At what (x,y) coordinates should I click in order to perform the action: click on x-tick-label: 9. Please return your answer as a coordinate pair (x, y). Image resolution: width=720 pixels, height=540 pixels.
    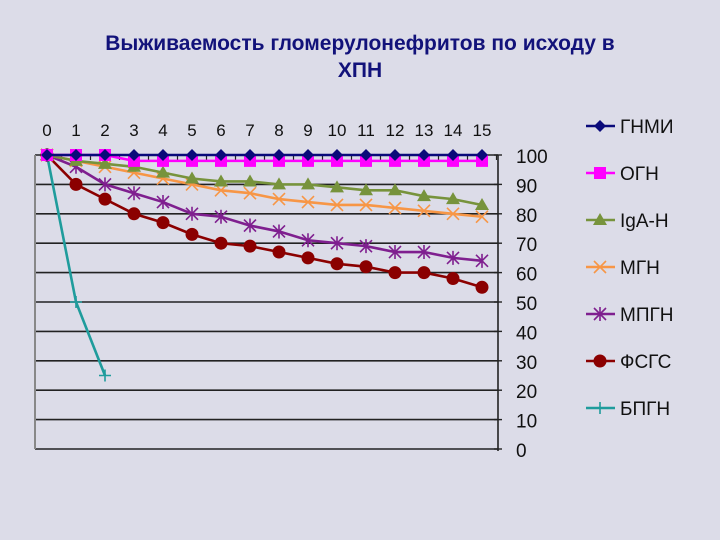
    Looking at the image, I should click on (307, 130).